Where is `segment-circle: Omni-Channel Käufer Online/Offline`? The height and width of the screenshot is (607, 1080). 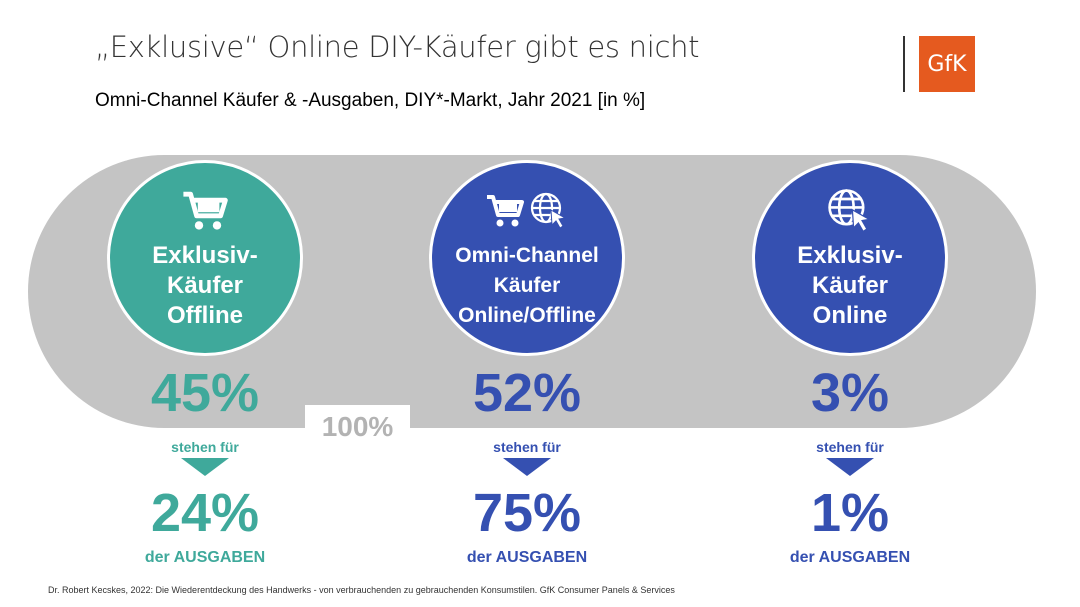 segment-circle: Omni-Channel Käufer Online/Offline is located at coordinates (527, 258).